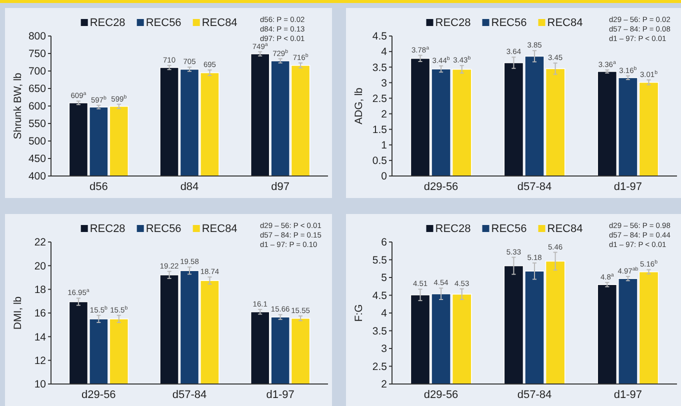  What do you see at coordinates (37, 159) in the screenshot?
I see `y-tick-label: 450` at bounding box center [37, 159].